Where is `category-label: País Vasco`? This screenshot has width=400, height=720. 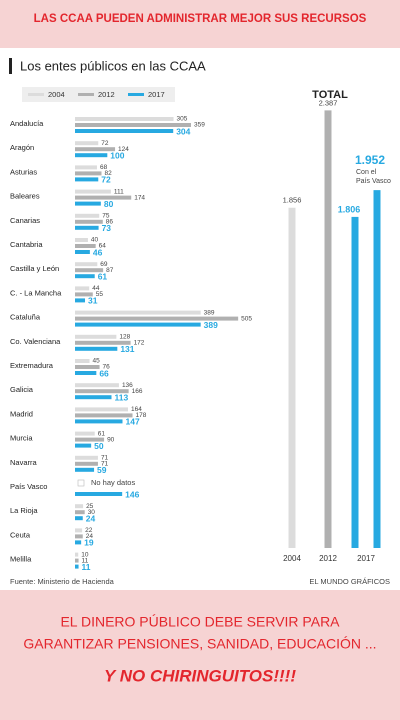
category-label: País Vasco is located at coordinates (28, 486).